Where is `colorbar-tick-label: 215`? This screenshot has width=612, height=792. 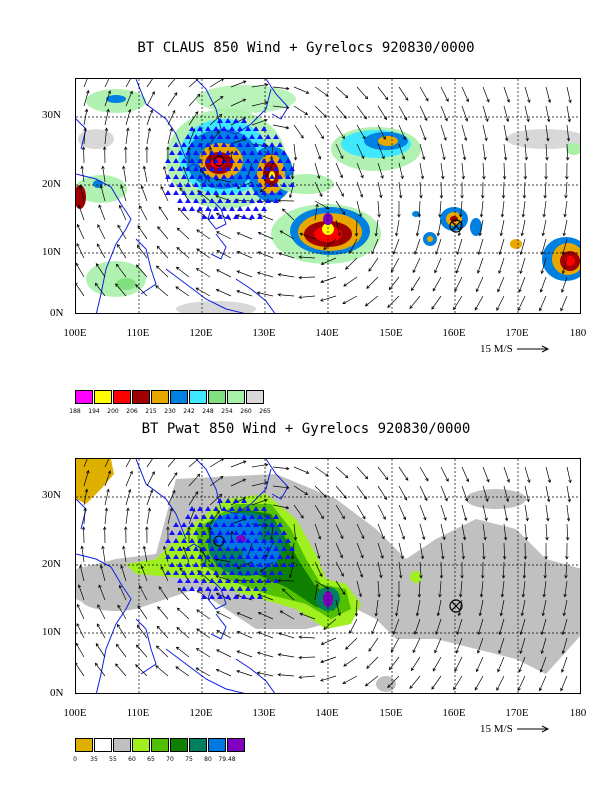 colorbar-tick-label: 215 is located at coordinates (151, 411).